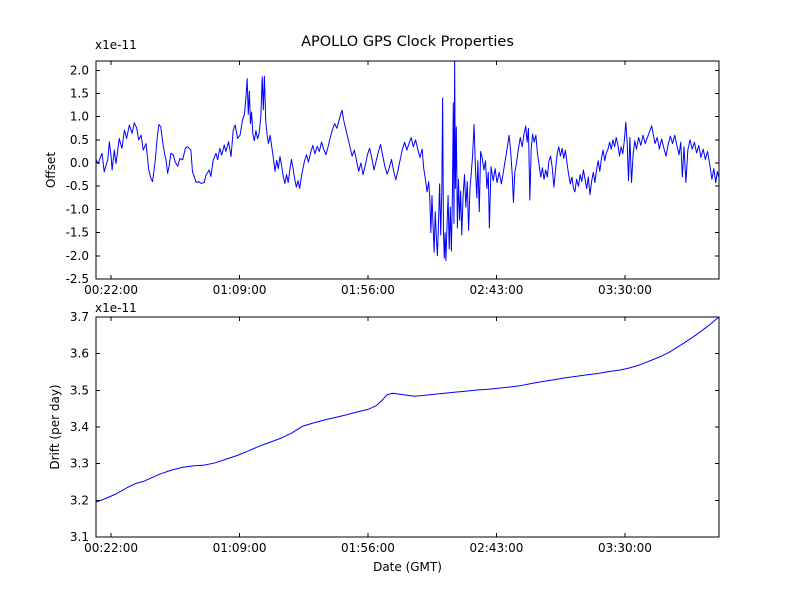 This screenshot has width=800, height=600. Describe the element at coordinates (79, 390) in the screenshot. I see `y-tick-label: 3.5` at that location.